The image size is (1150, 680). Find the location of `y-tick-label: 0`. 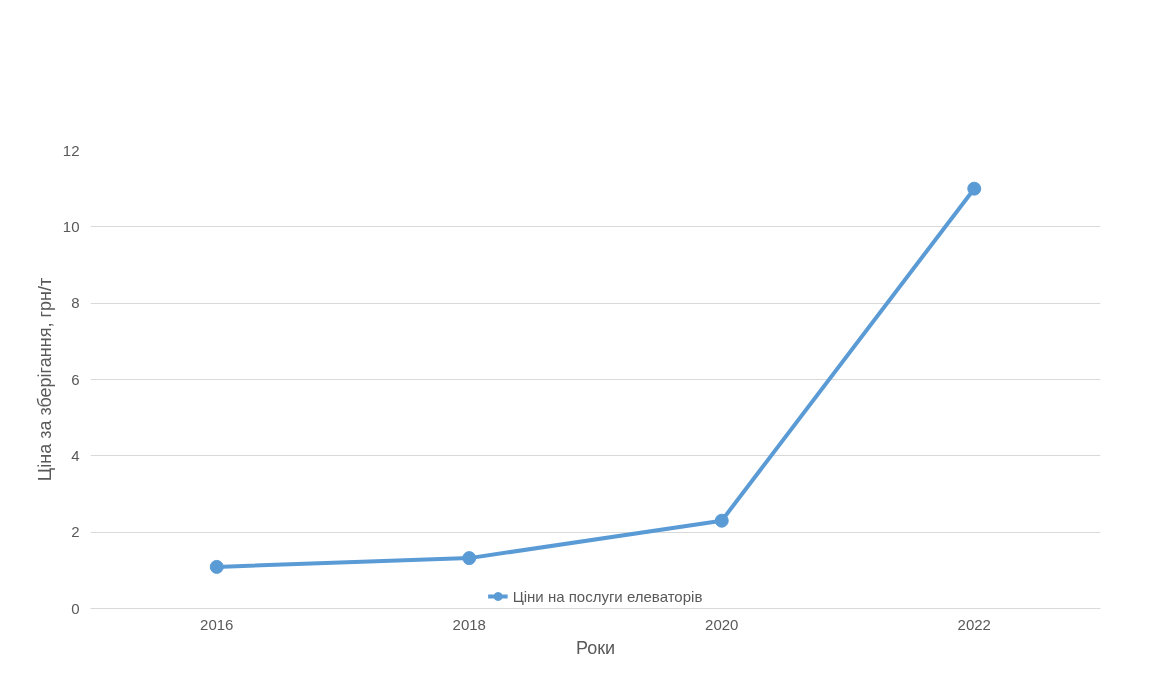

y-tick-label: 0 is located at coordinates (75, 608).